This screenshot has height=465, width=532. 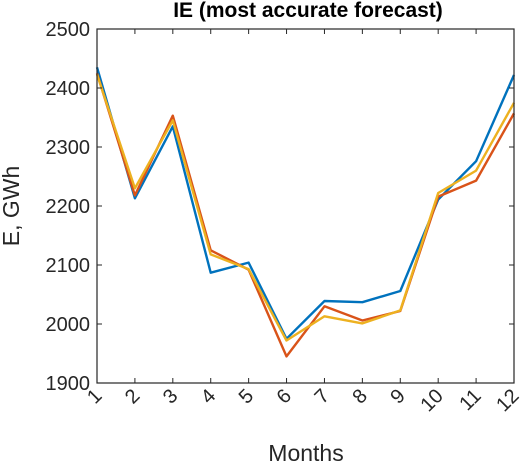 I want to click on x-tick-label: 2, so click(x=132, y=396).